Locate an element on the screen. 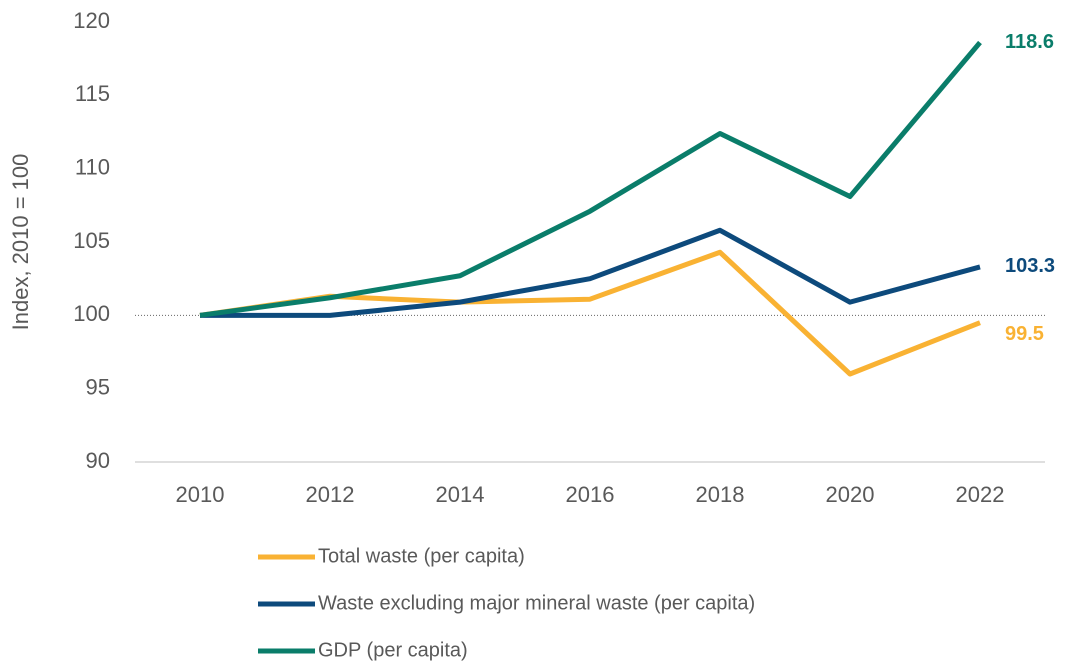 The image size is (1070, 664). end-label: 118.6 is located at coordinates (1029, 42).